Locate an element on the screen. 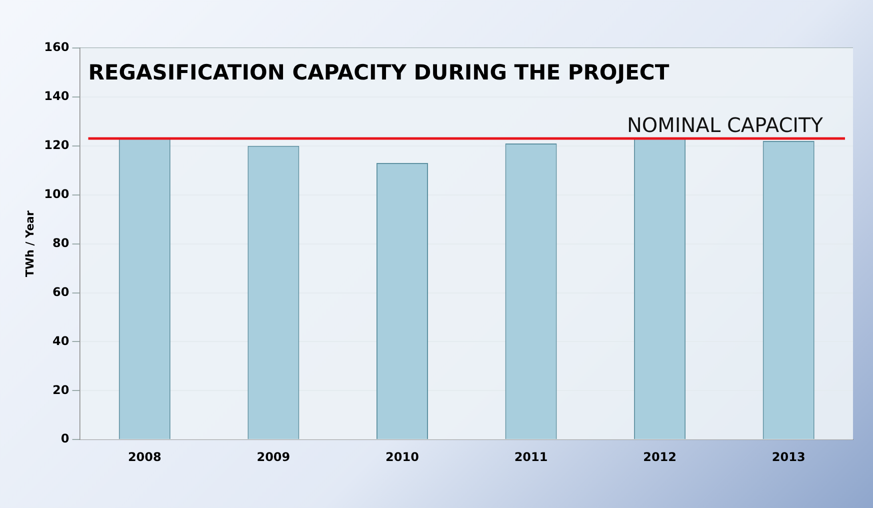 The width and height of the screenshot is (873, 508). y-tick-label: 20 is located at coordinates (61, 389).